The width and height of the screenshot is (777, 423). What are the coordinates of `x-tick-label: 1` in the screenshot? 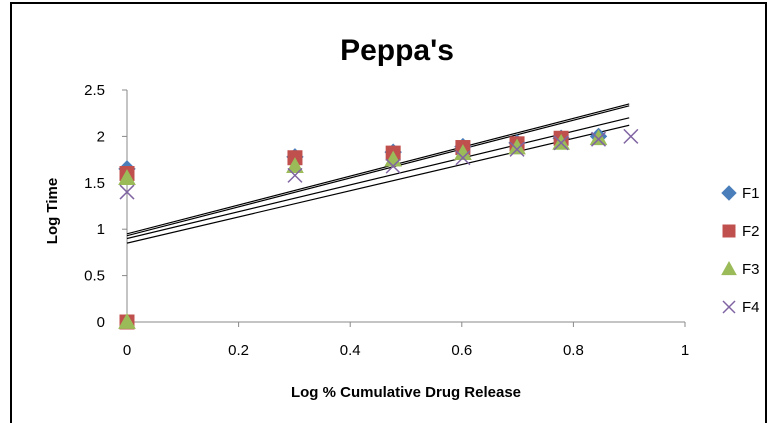 It's located at (685, 350).